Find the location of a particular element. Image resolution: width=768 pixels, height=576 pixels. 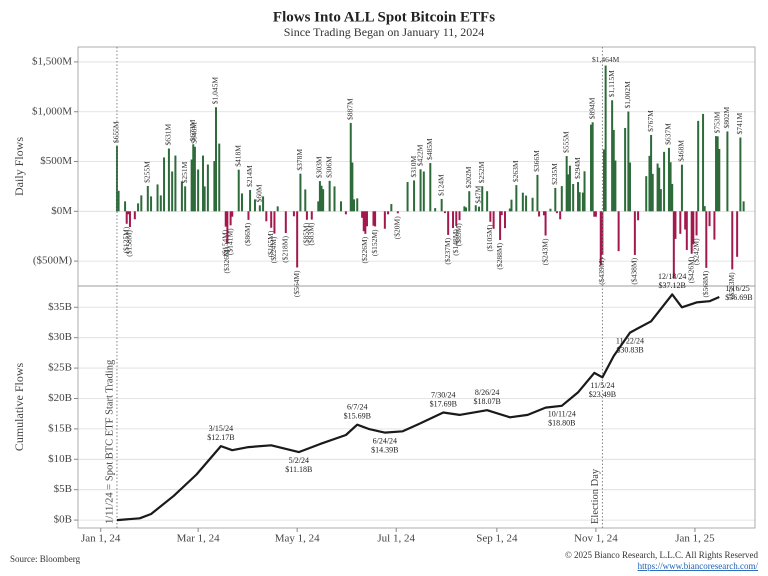

value-label: $378M is located at coordinates (299, 160).